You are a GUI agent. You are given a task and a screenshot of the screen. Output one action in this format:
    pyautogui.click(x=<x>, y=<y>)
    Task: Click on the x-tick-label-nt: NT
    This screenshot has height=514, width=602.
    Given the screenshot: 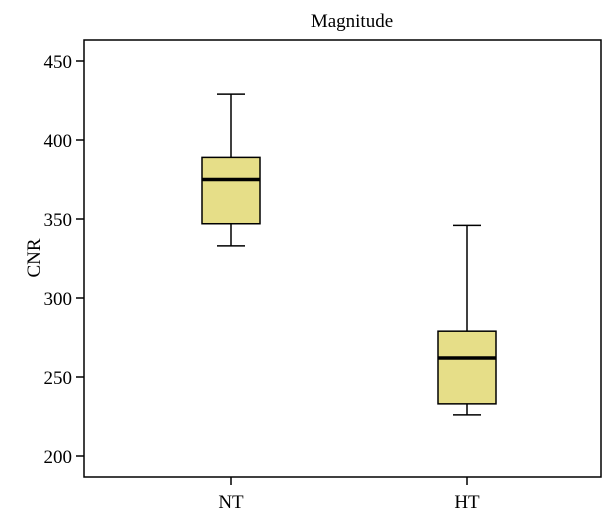 What is the action you would take?
    pyautogui.click(x=231, y=502)
    